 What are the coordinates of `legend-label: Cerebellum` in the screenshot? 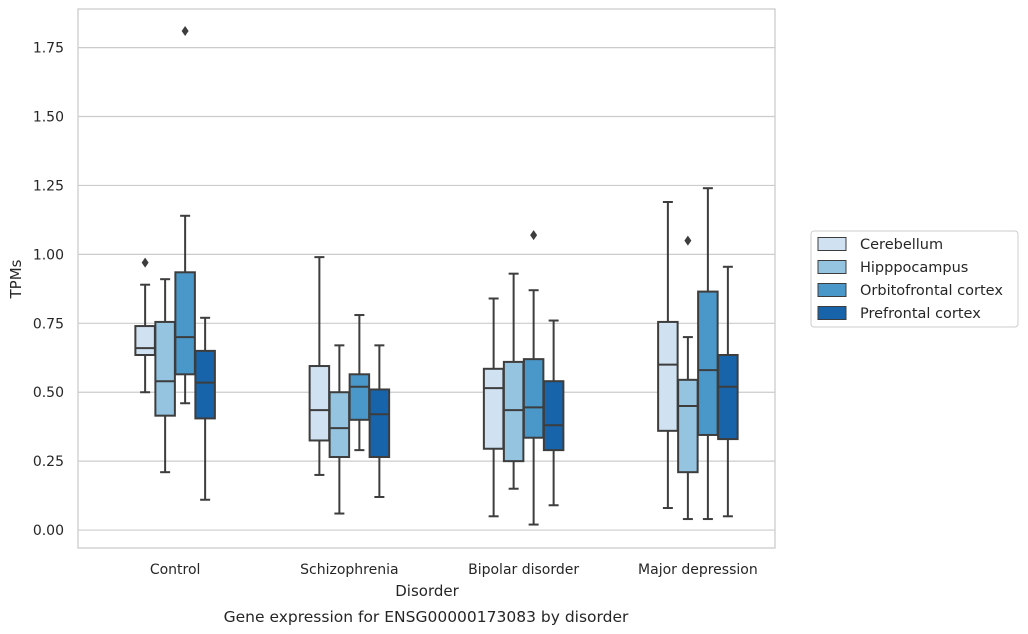 It's located at (901, 245).